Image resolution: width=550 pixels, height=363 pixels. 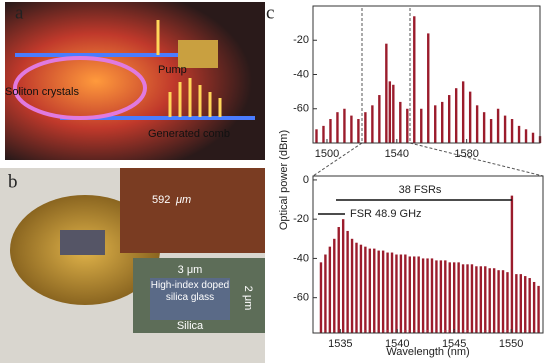 What do you see at coordinates (189, 134) in the screenshot?
I see `annotation: Generated comb` at bounding box center [189, 134].